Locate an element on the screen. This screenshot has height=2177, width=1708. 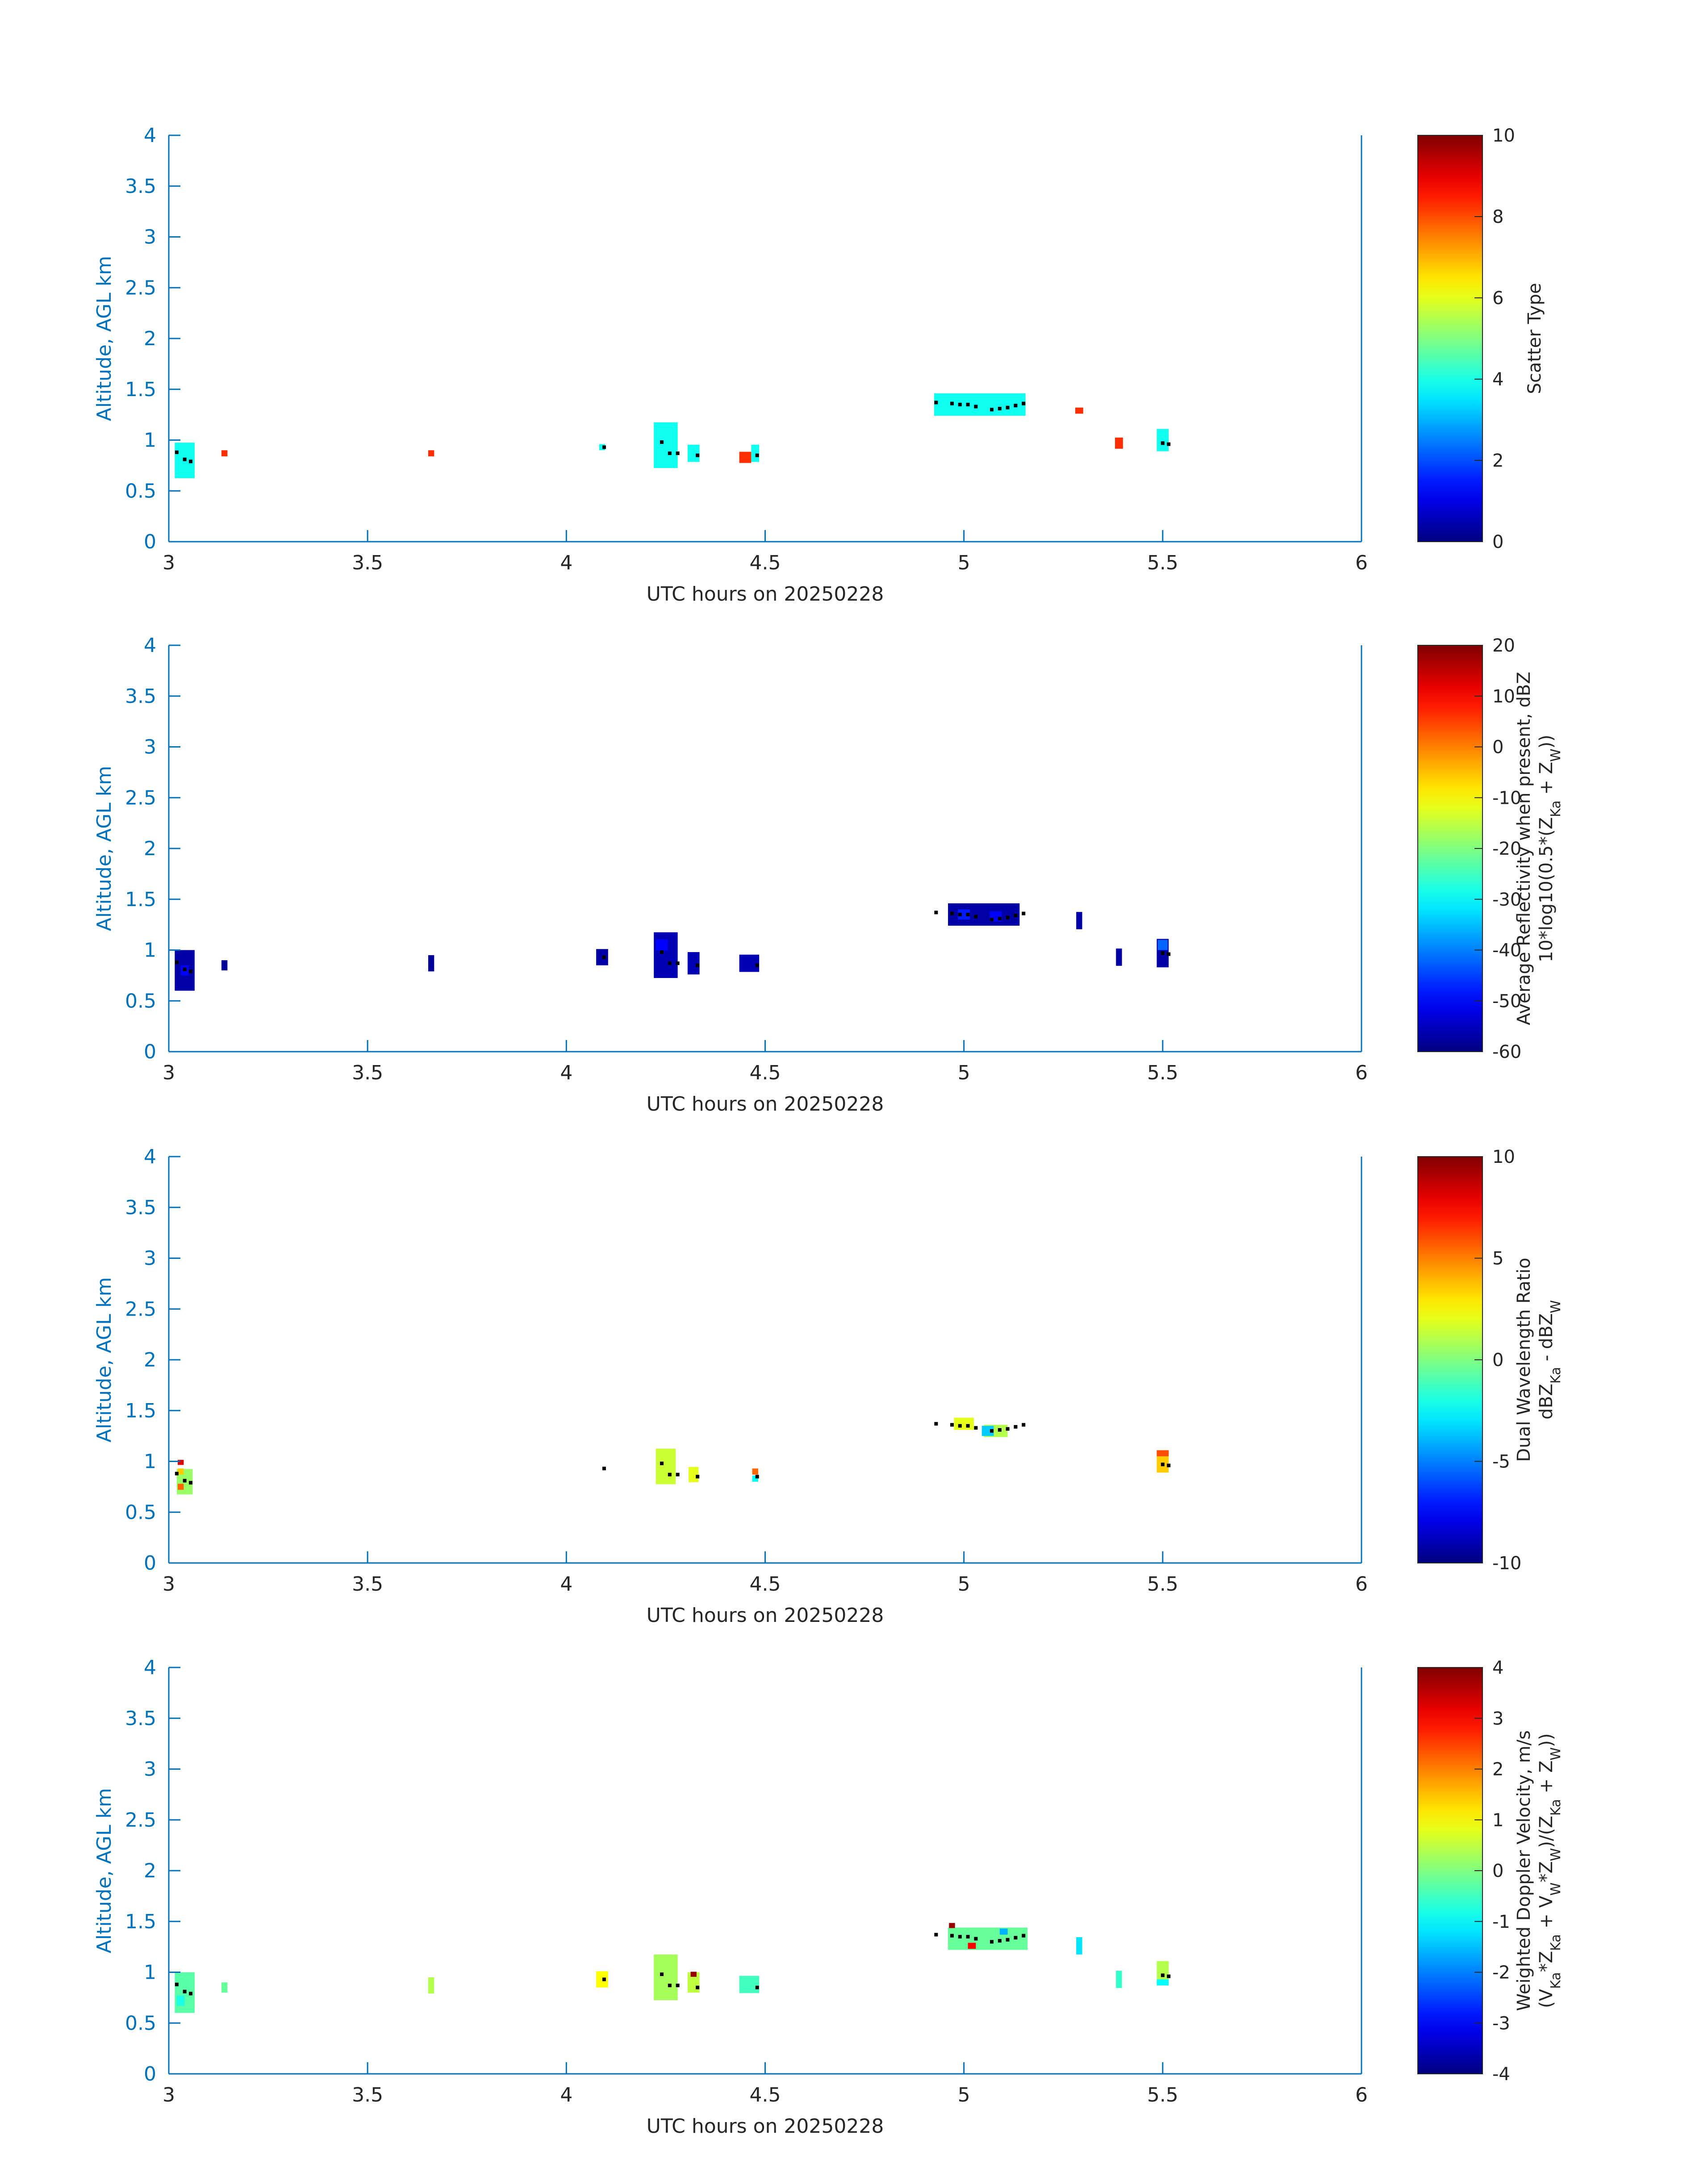
colorbar-label-line: Dual Wavelength Ratio is located at coordinates (1524, 1360).